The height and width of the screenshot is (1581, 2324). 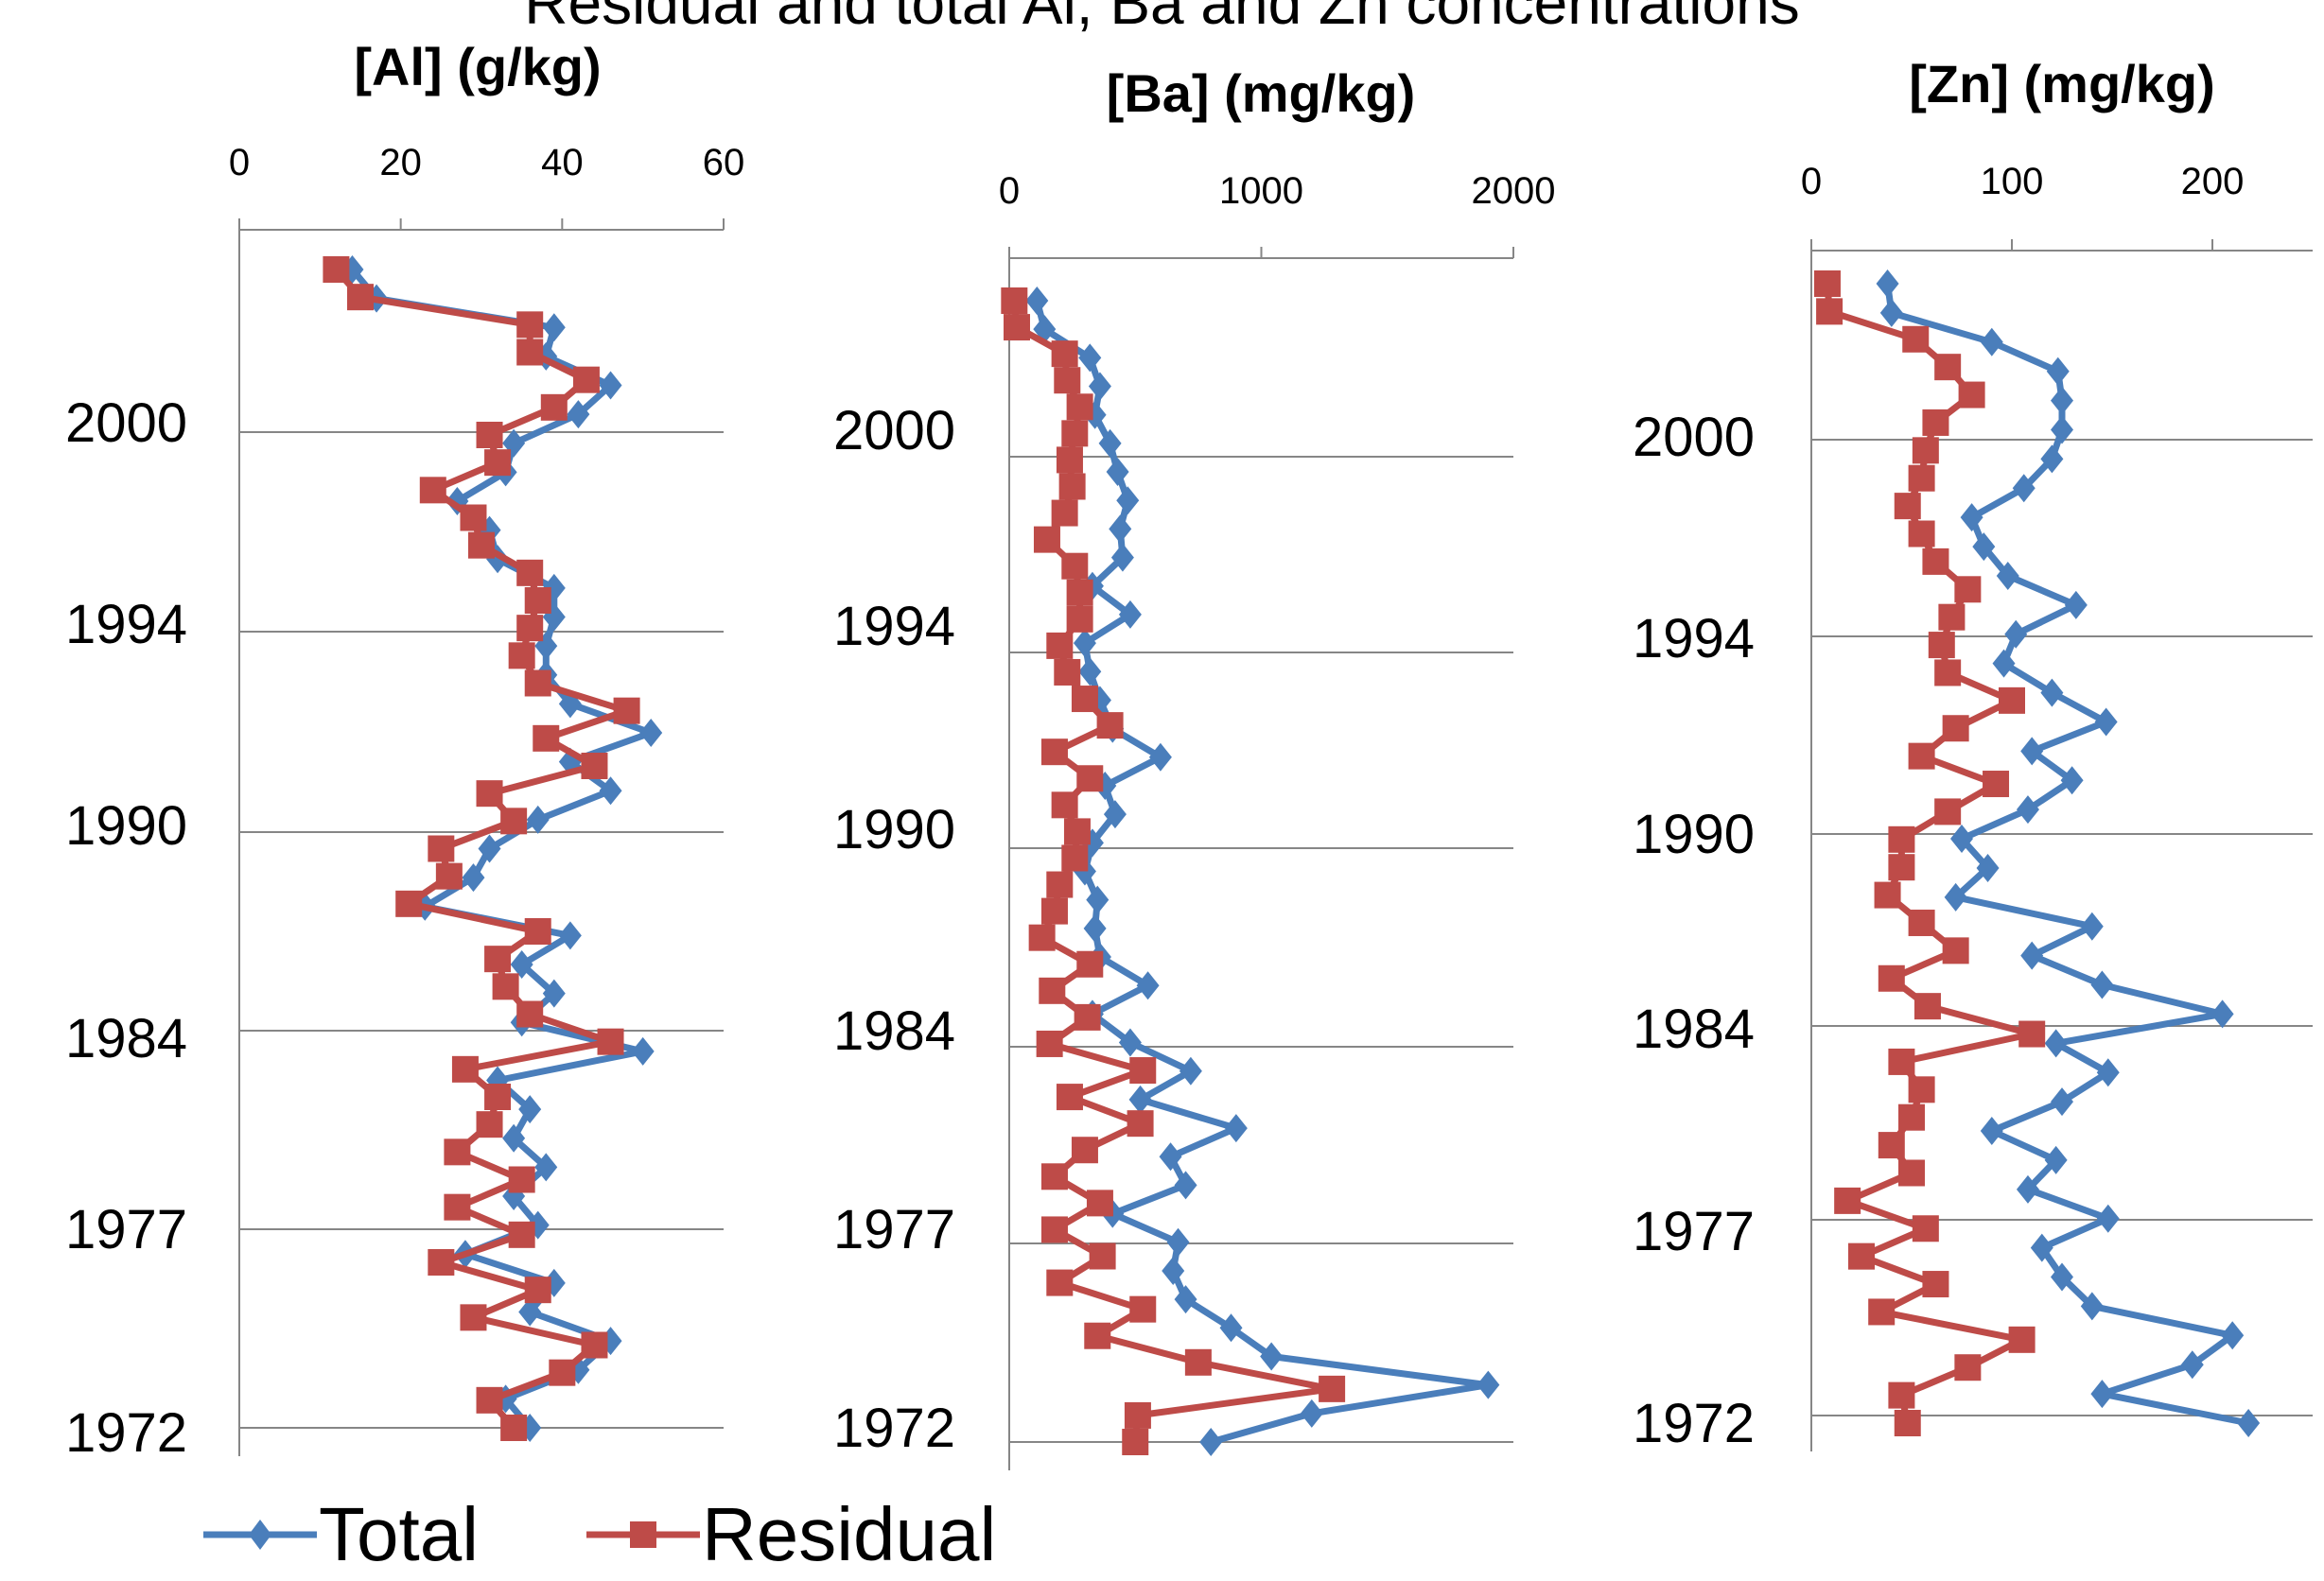 What do you see at coordinates (1262, 93) in the screenshot?
I see `x-axis-title: [Ba] (mg/kg)` at bounding box center [1262, 93].